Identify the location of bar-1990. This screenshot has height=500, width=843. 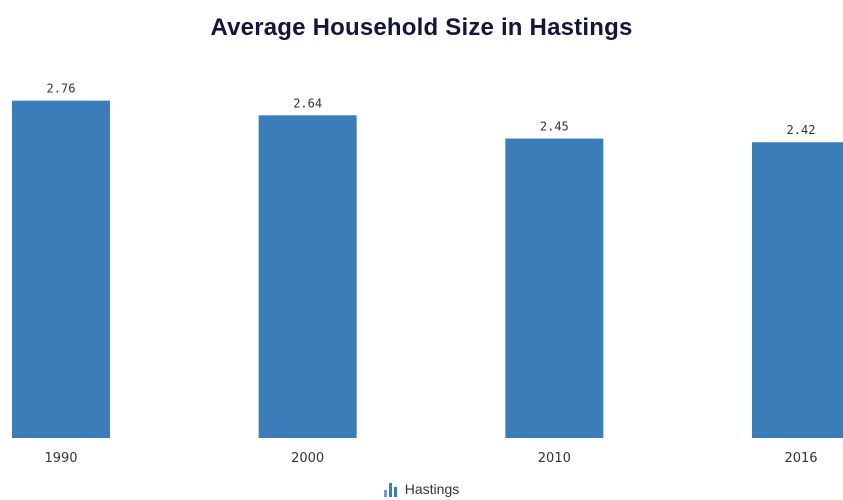
(61, 269).